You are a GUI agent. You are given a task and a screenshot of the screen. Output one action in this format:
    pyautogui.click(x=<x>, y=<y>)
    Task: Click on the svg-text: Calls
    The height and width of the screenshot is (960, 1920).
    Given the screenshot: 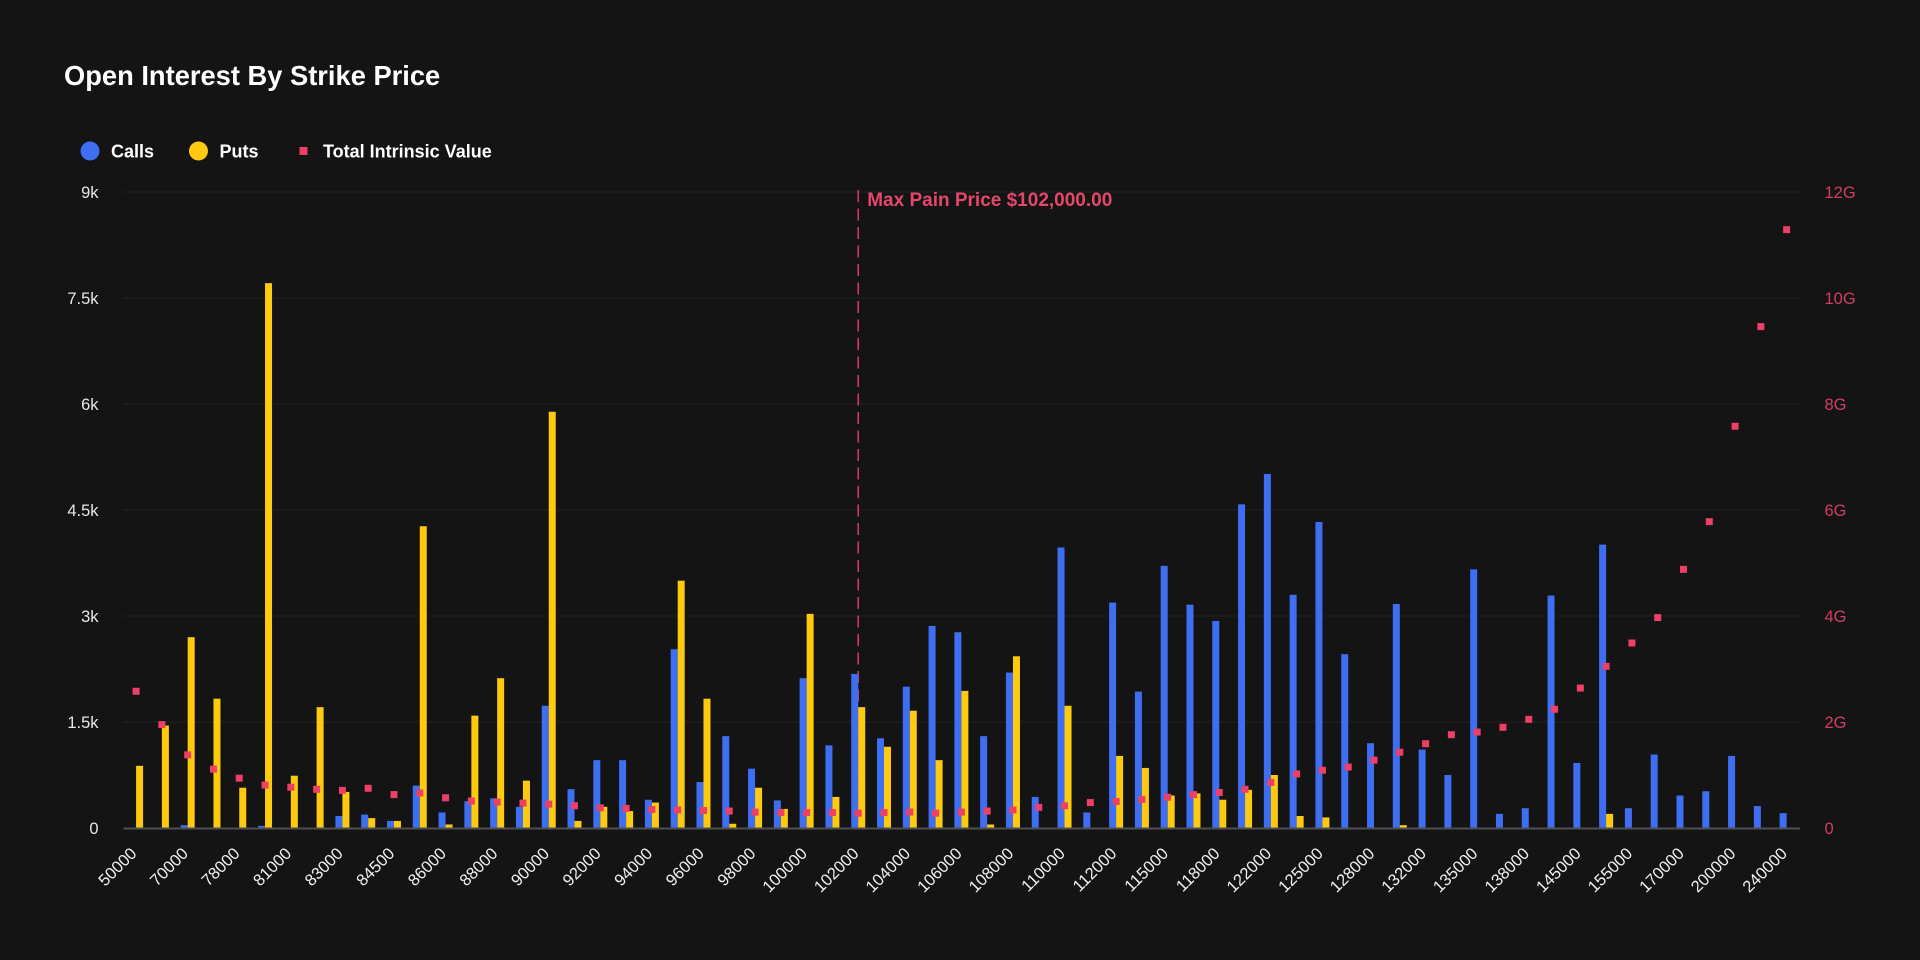 What is the action you would take?
    pyautogui.click(x=132, y=152)
    